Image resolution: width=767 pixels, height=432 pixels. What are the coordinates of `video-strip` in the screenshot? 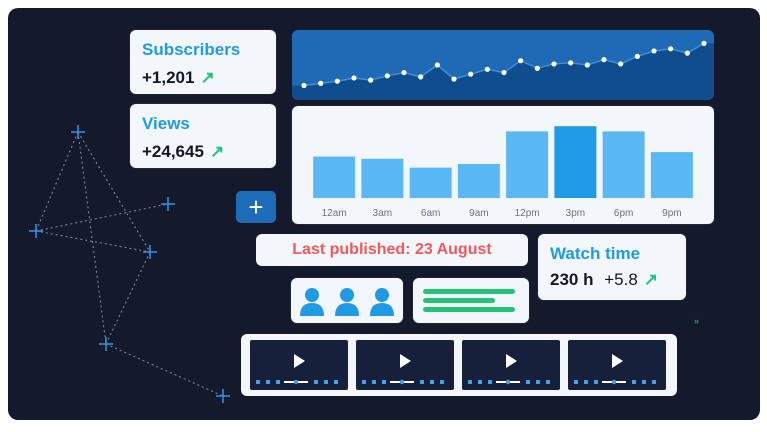 It's located at (459, 365).